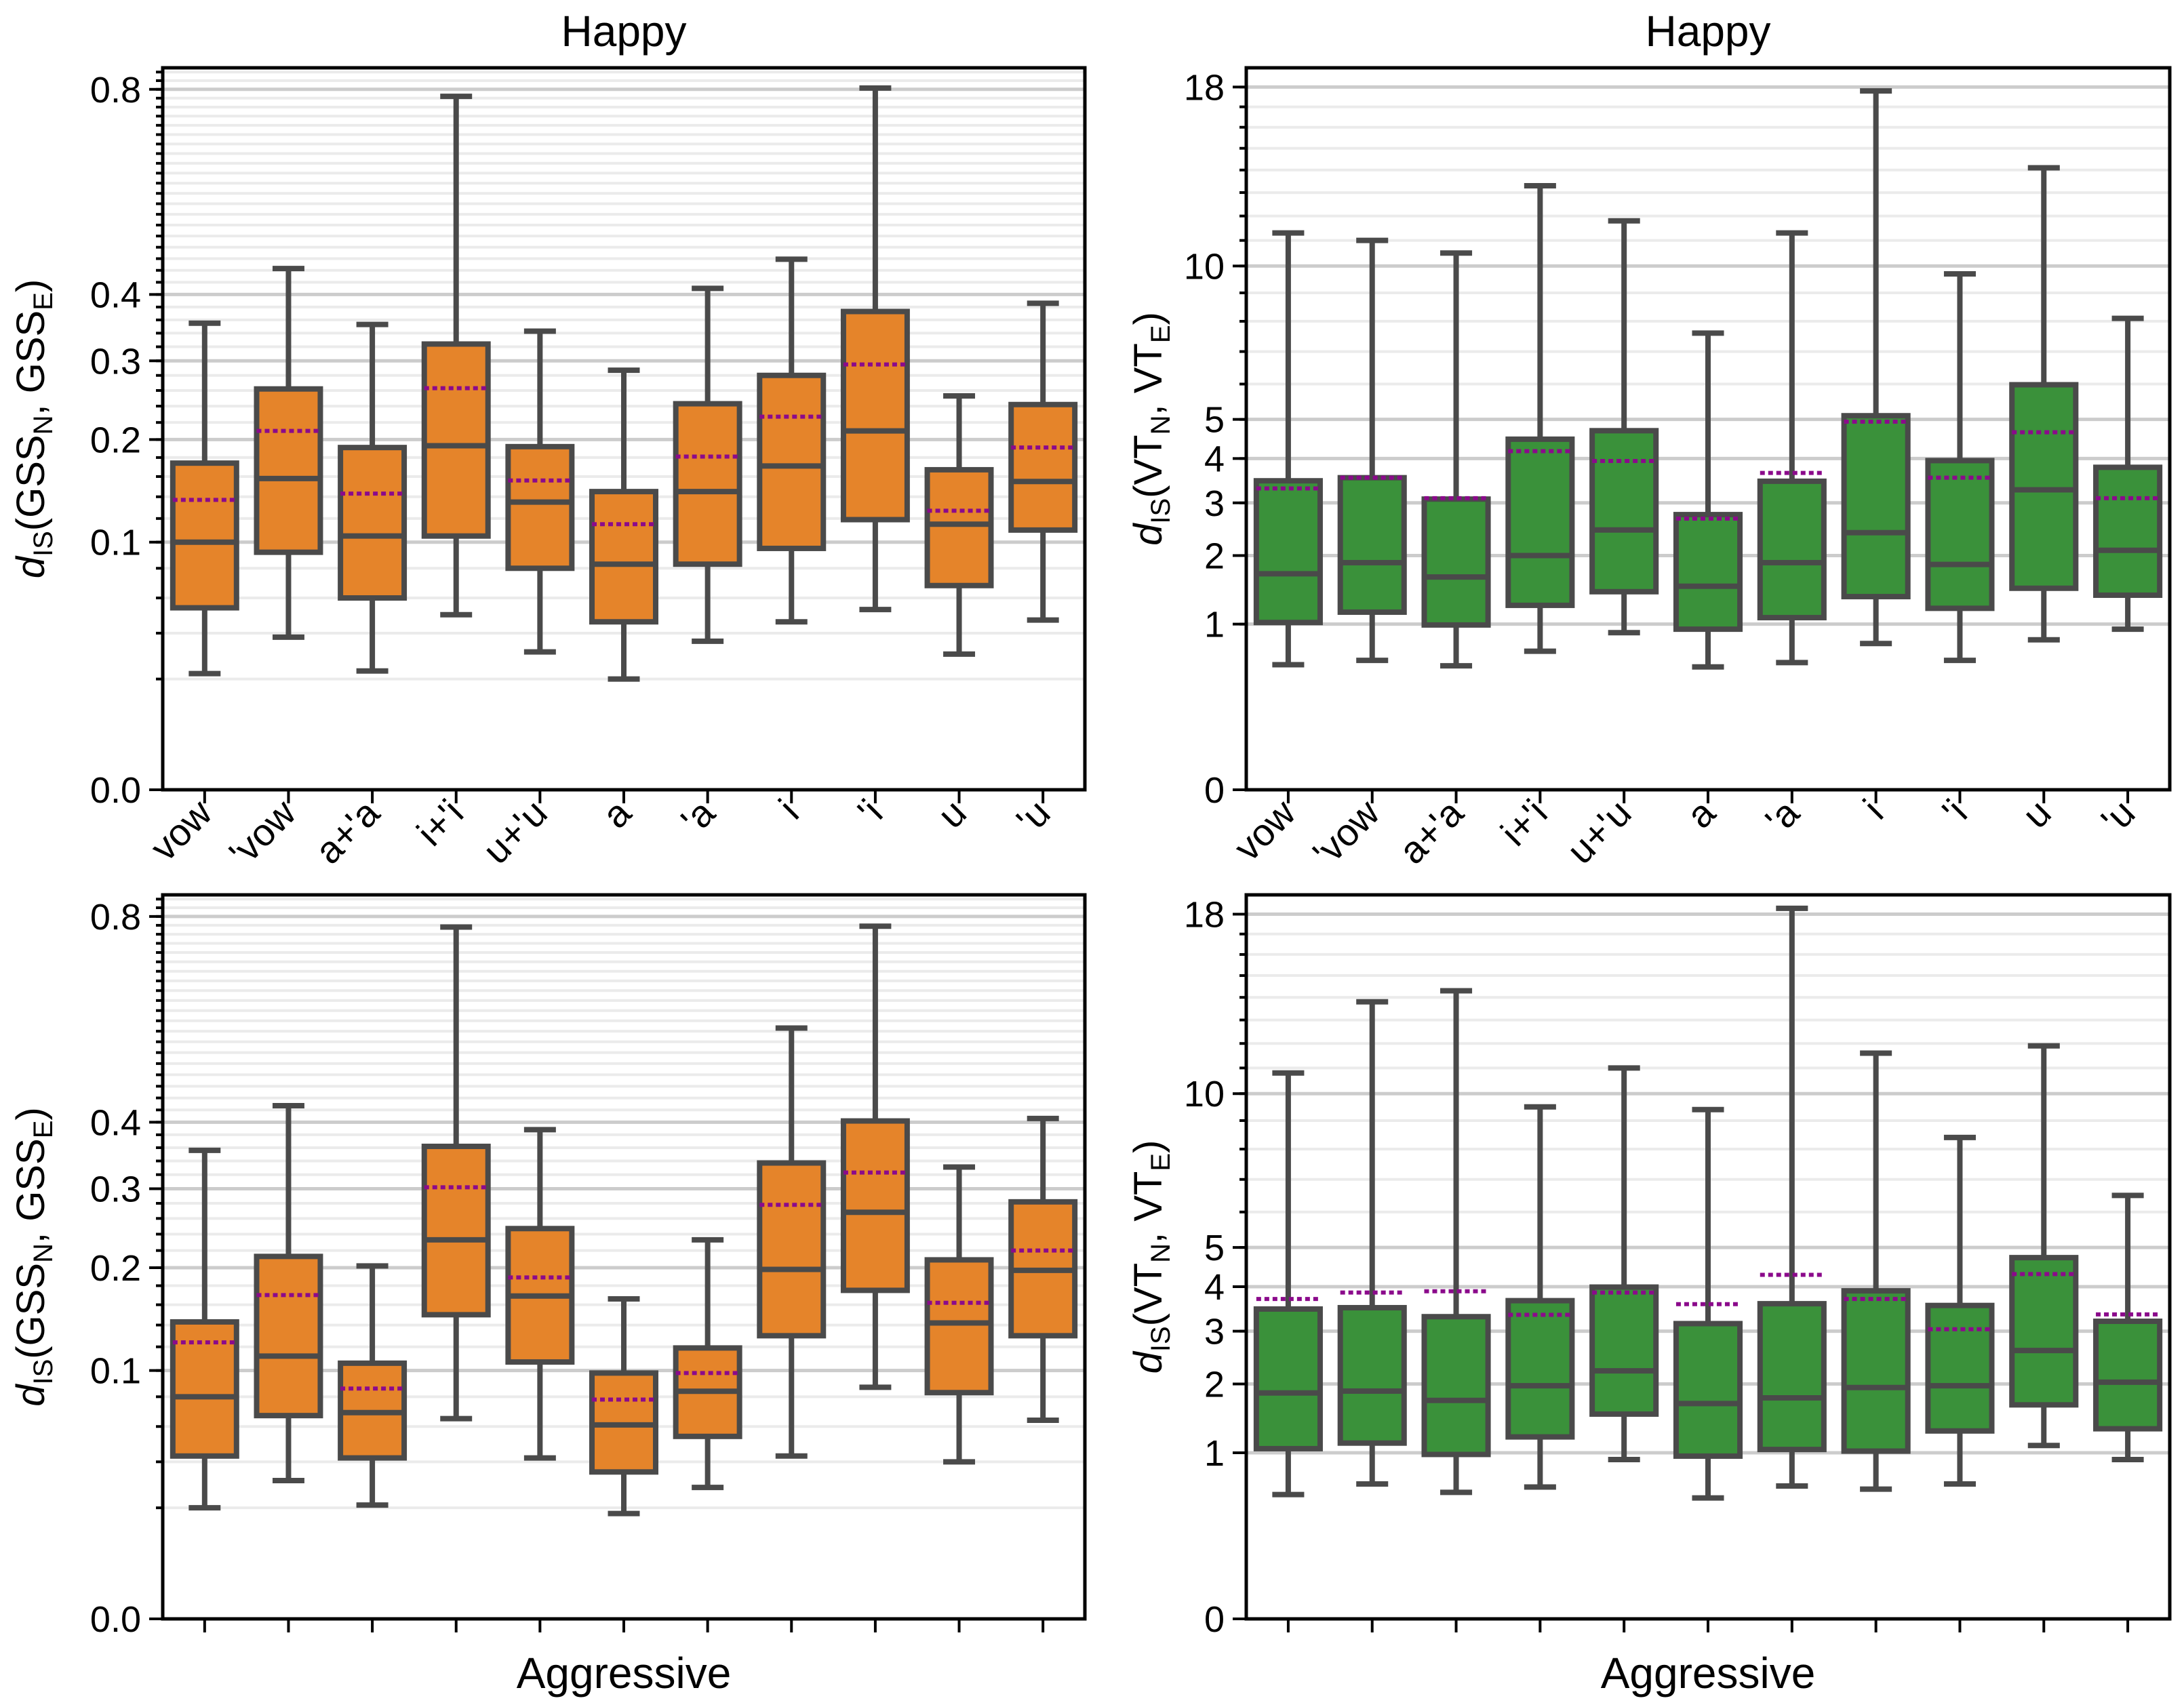  I want to click on y-tick-label: 1, so click(1214, 625).